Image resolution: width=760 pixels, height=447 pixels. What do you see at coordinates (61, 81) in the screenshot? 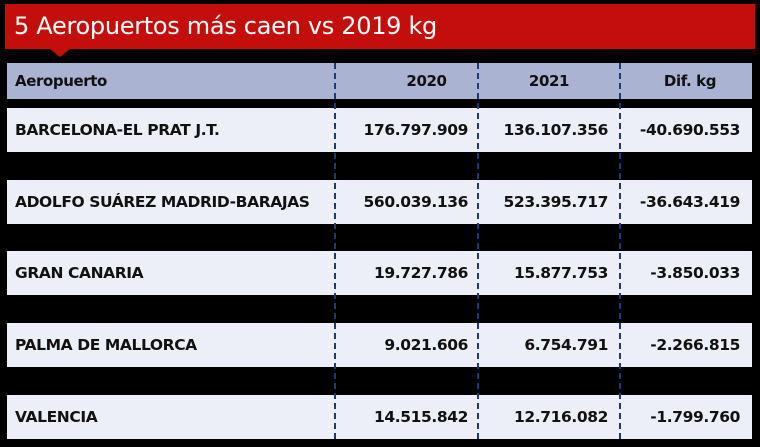
I see `header-airport: Aeropuerto` at bounding box center [61, 81].